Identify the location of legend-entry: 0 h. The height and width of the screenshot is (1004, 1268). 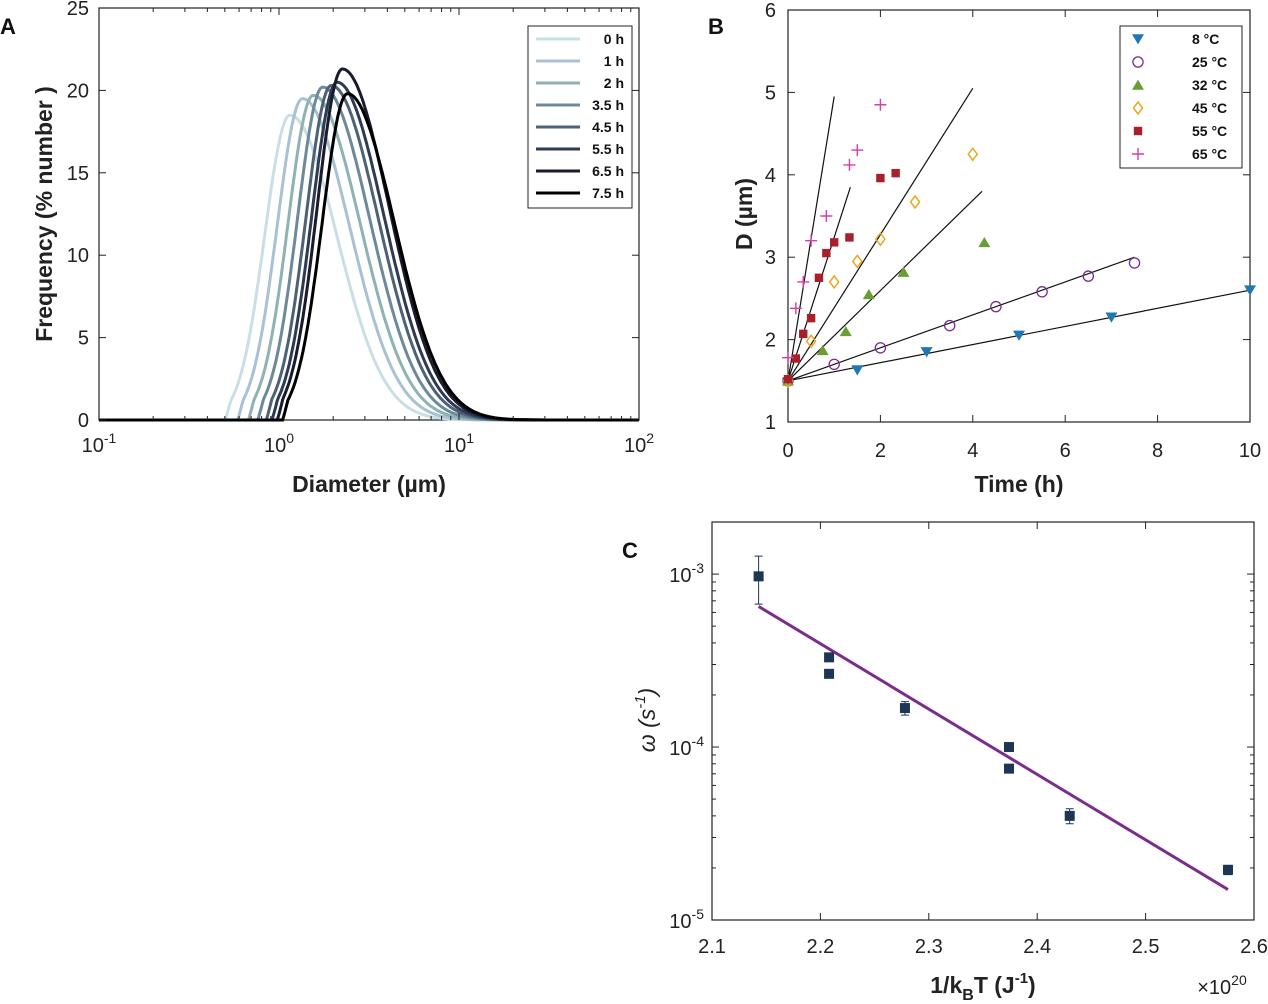
(614, 39).